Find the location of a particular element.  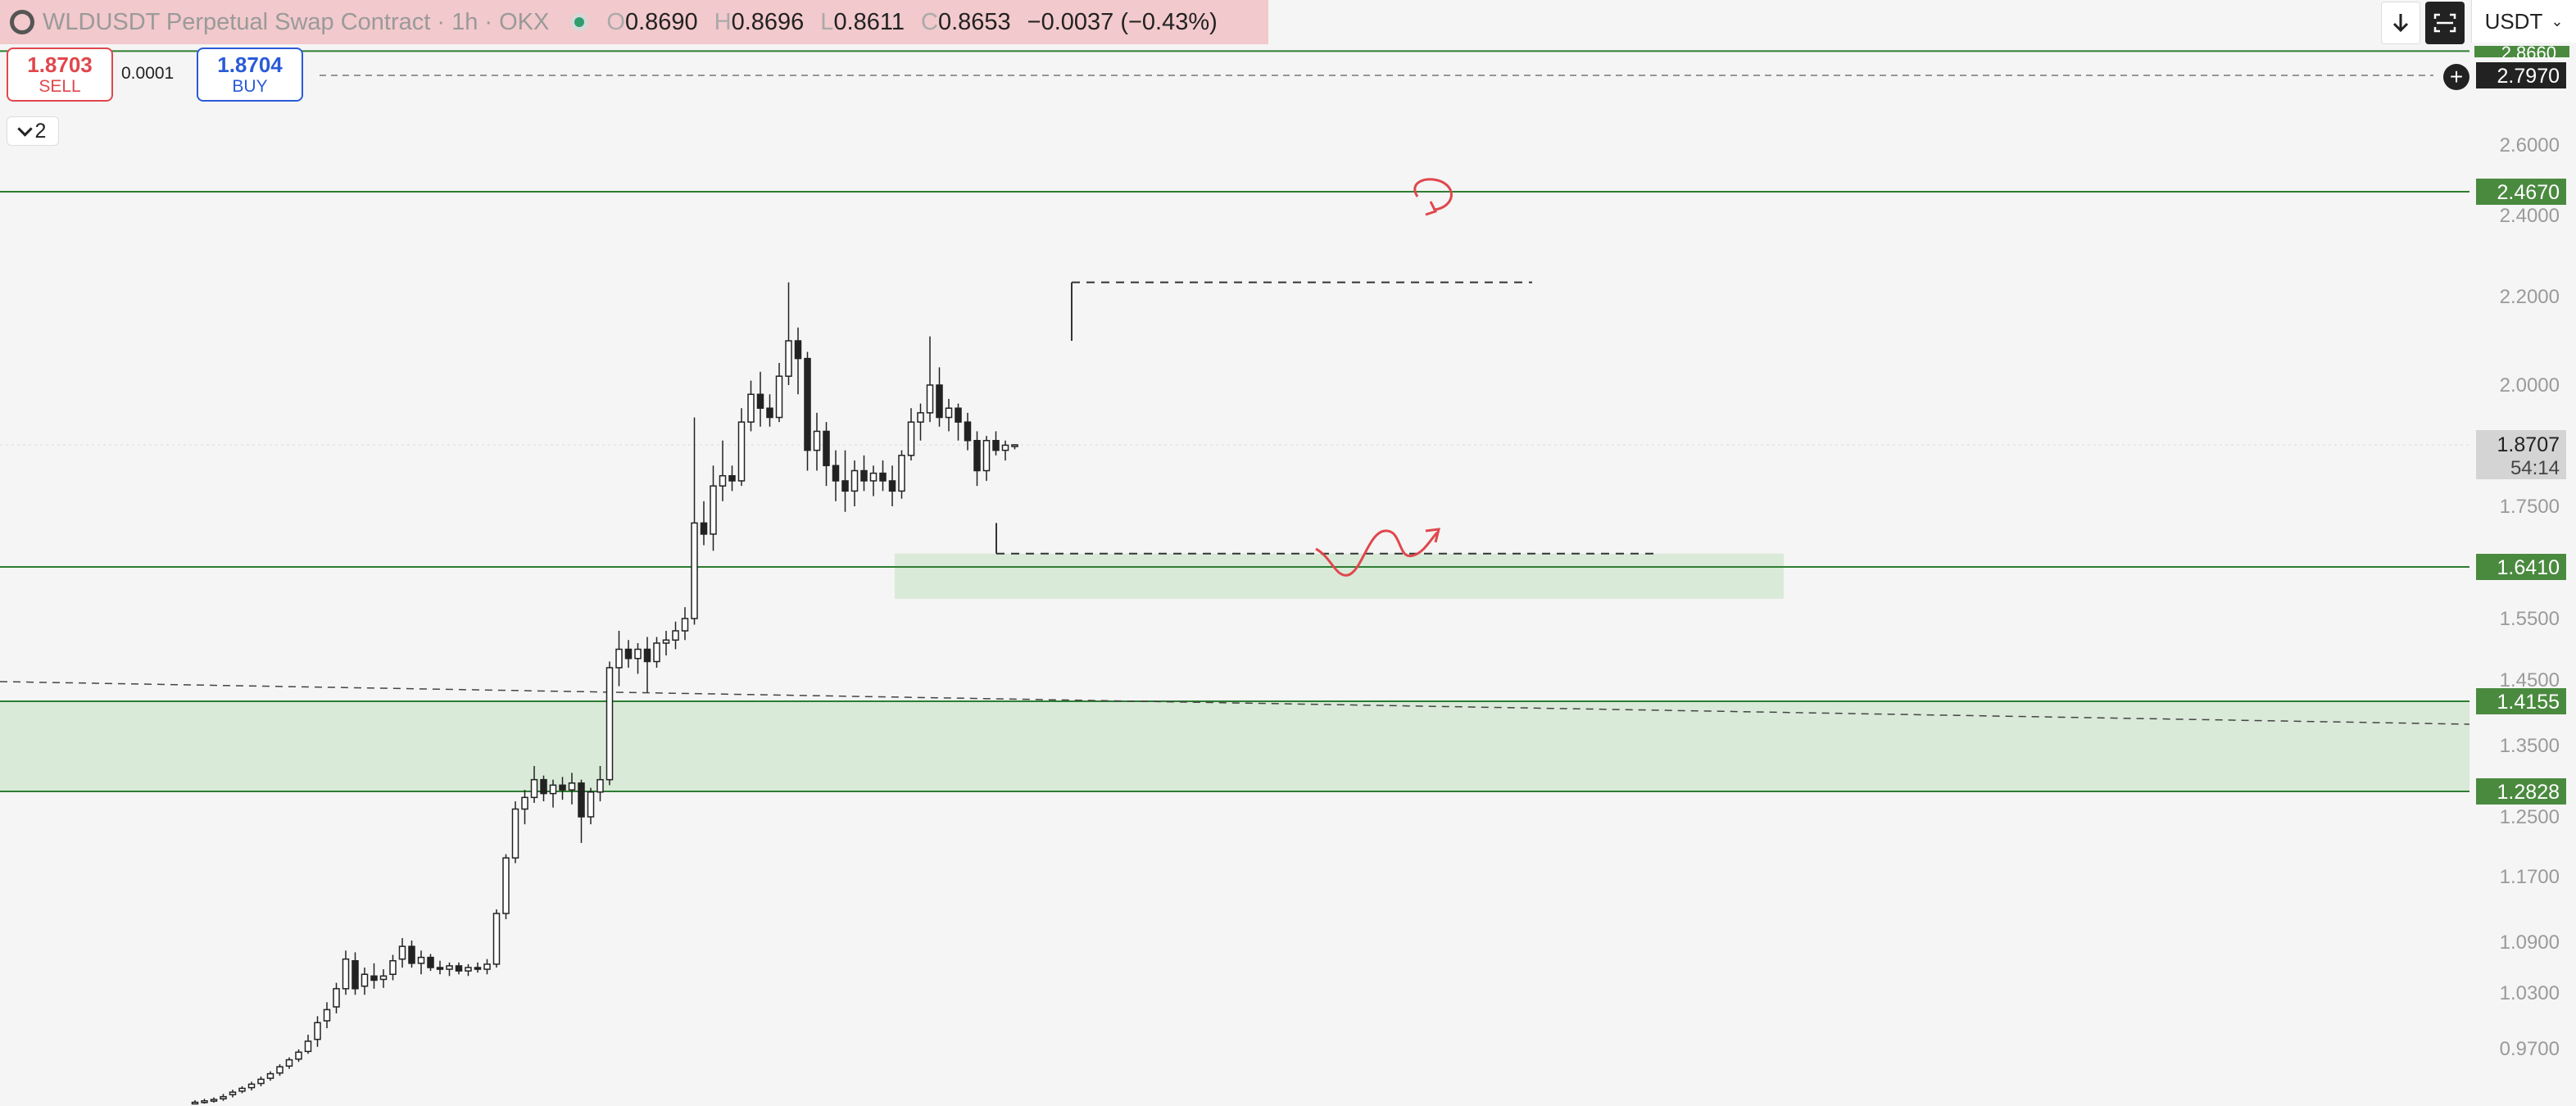

y-tick-label: 1.4500 is located at coordinates (2530, 680).